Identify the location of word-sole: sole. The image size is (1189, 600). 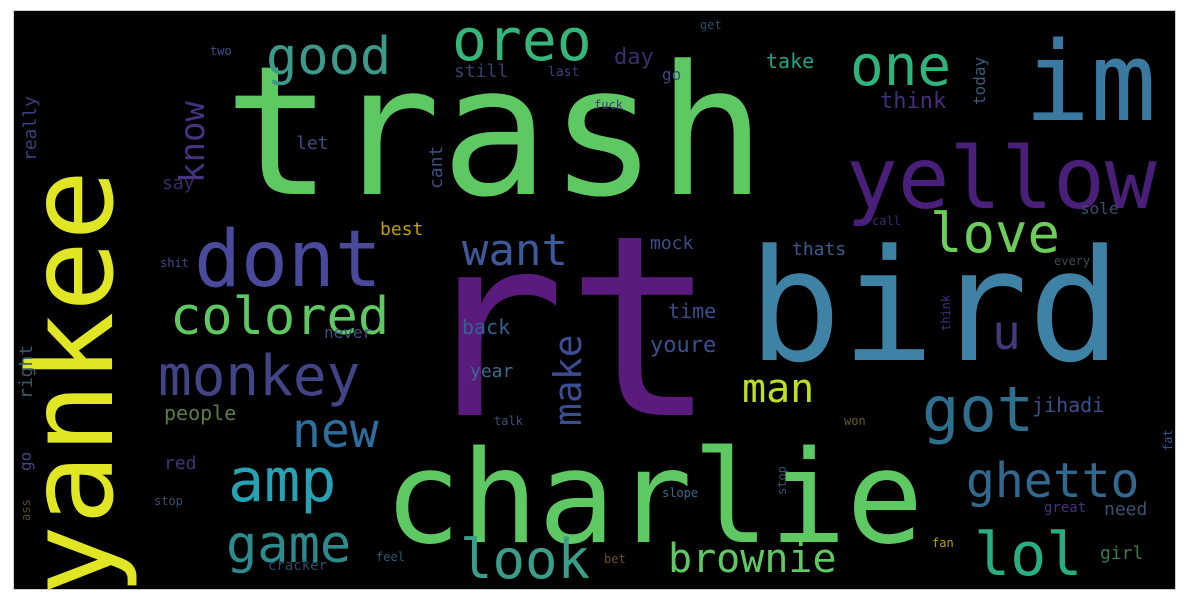
(1099, 208).